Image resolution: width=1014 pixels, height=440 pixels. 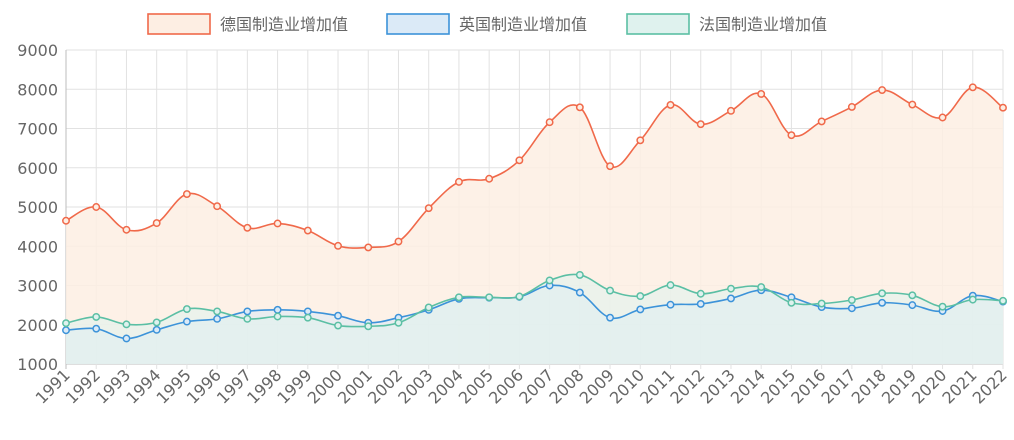 What do you see at coordinates (597, 386) in the screenshot?
I see `x-tick-label: 2009` at bounding box center [597, 386].